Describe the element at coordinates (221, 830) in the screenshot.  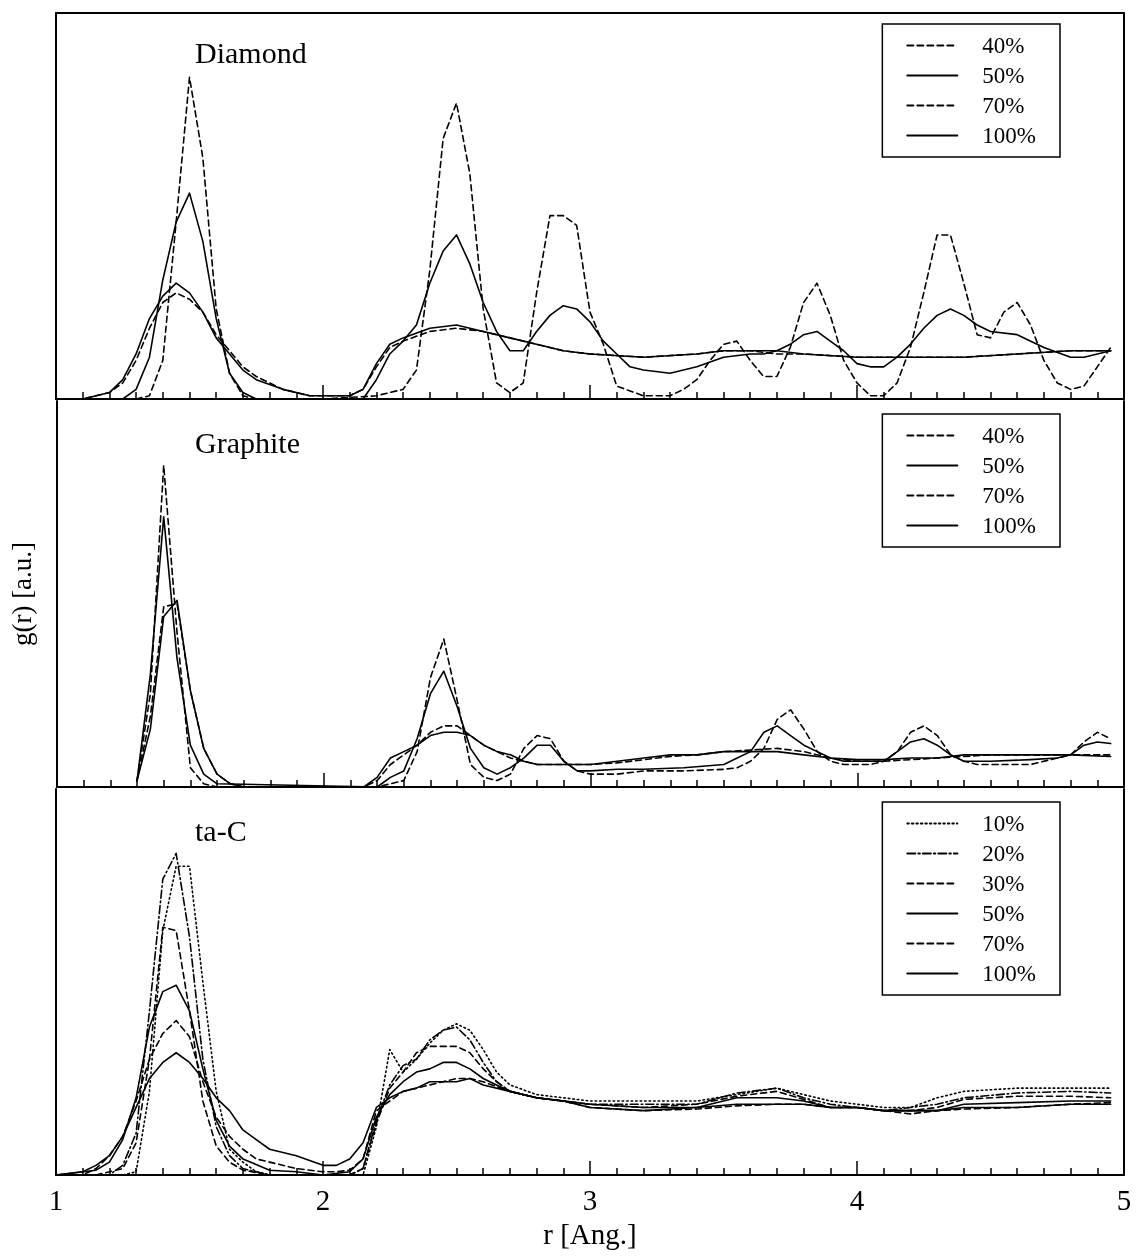
I see `chart-title: ta-C` at that location.